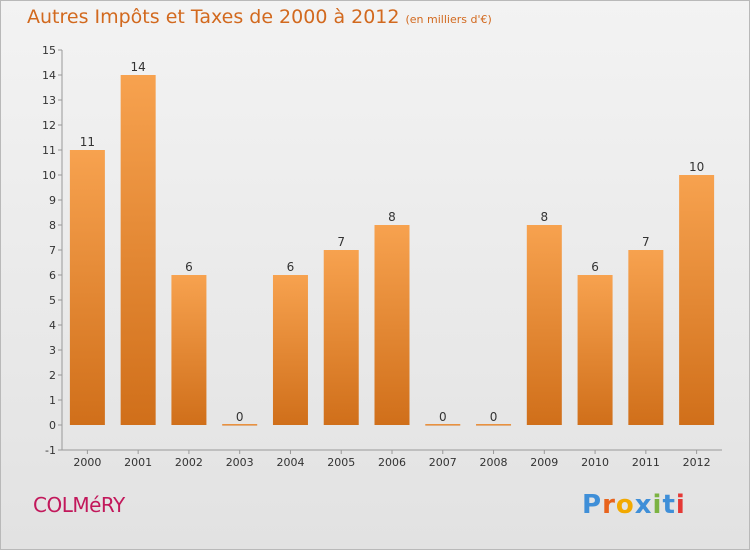 The image size is (750, 550). Describe the element at coordinates (290, 462) in the screenshot. I see `x-tick-label-2004: 2004` at that location.